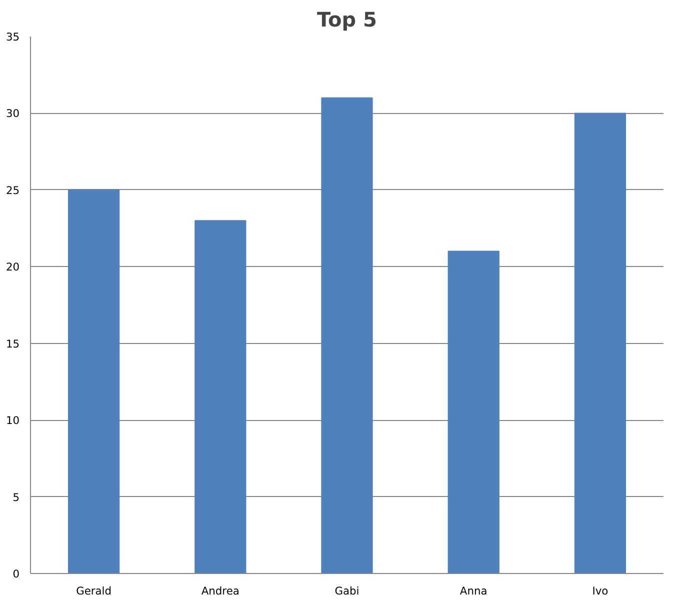 The image size is (681, 606). What do you see at coordinates (347, 591) in the screenshot?
I see `x-tick-label: Gabi` at bounding box center [347, 591].